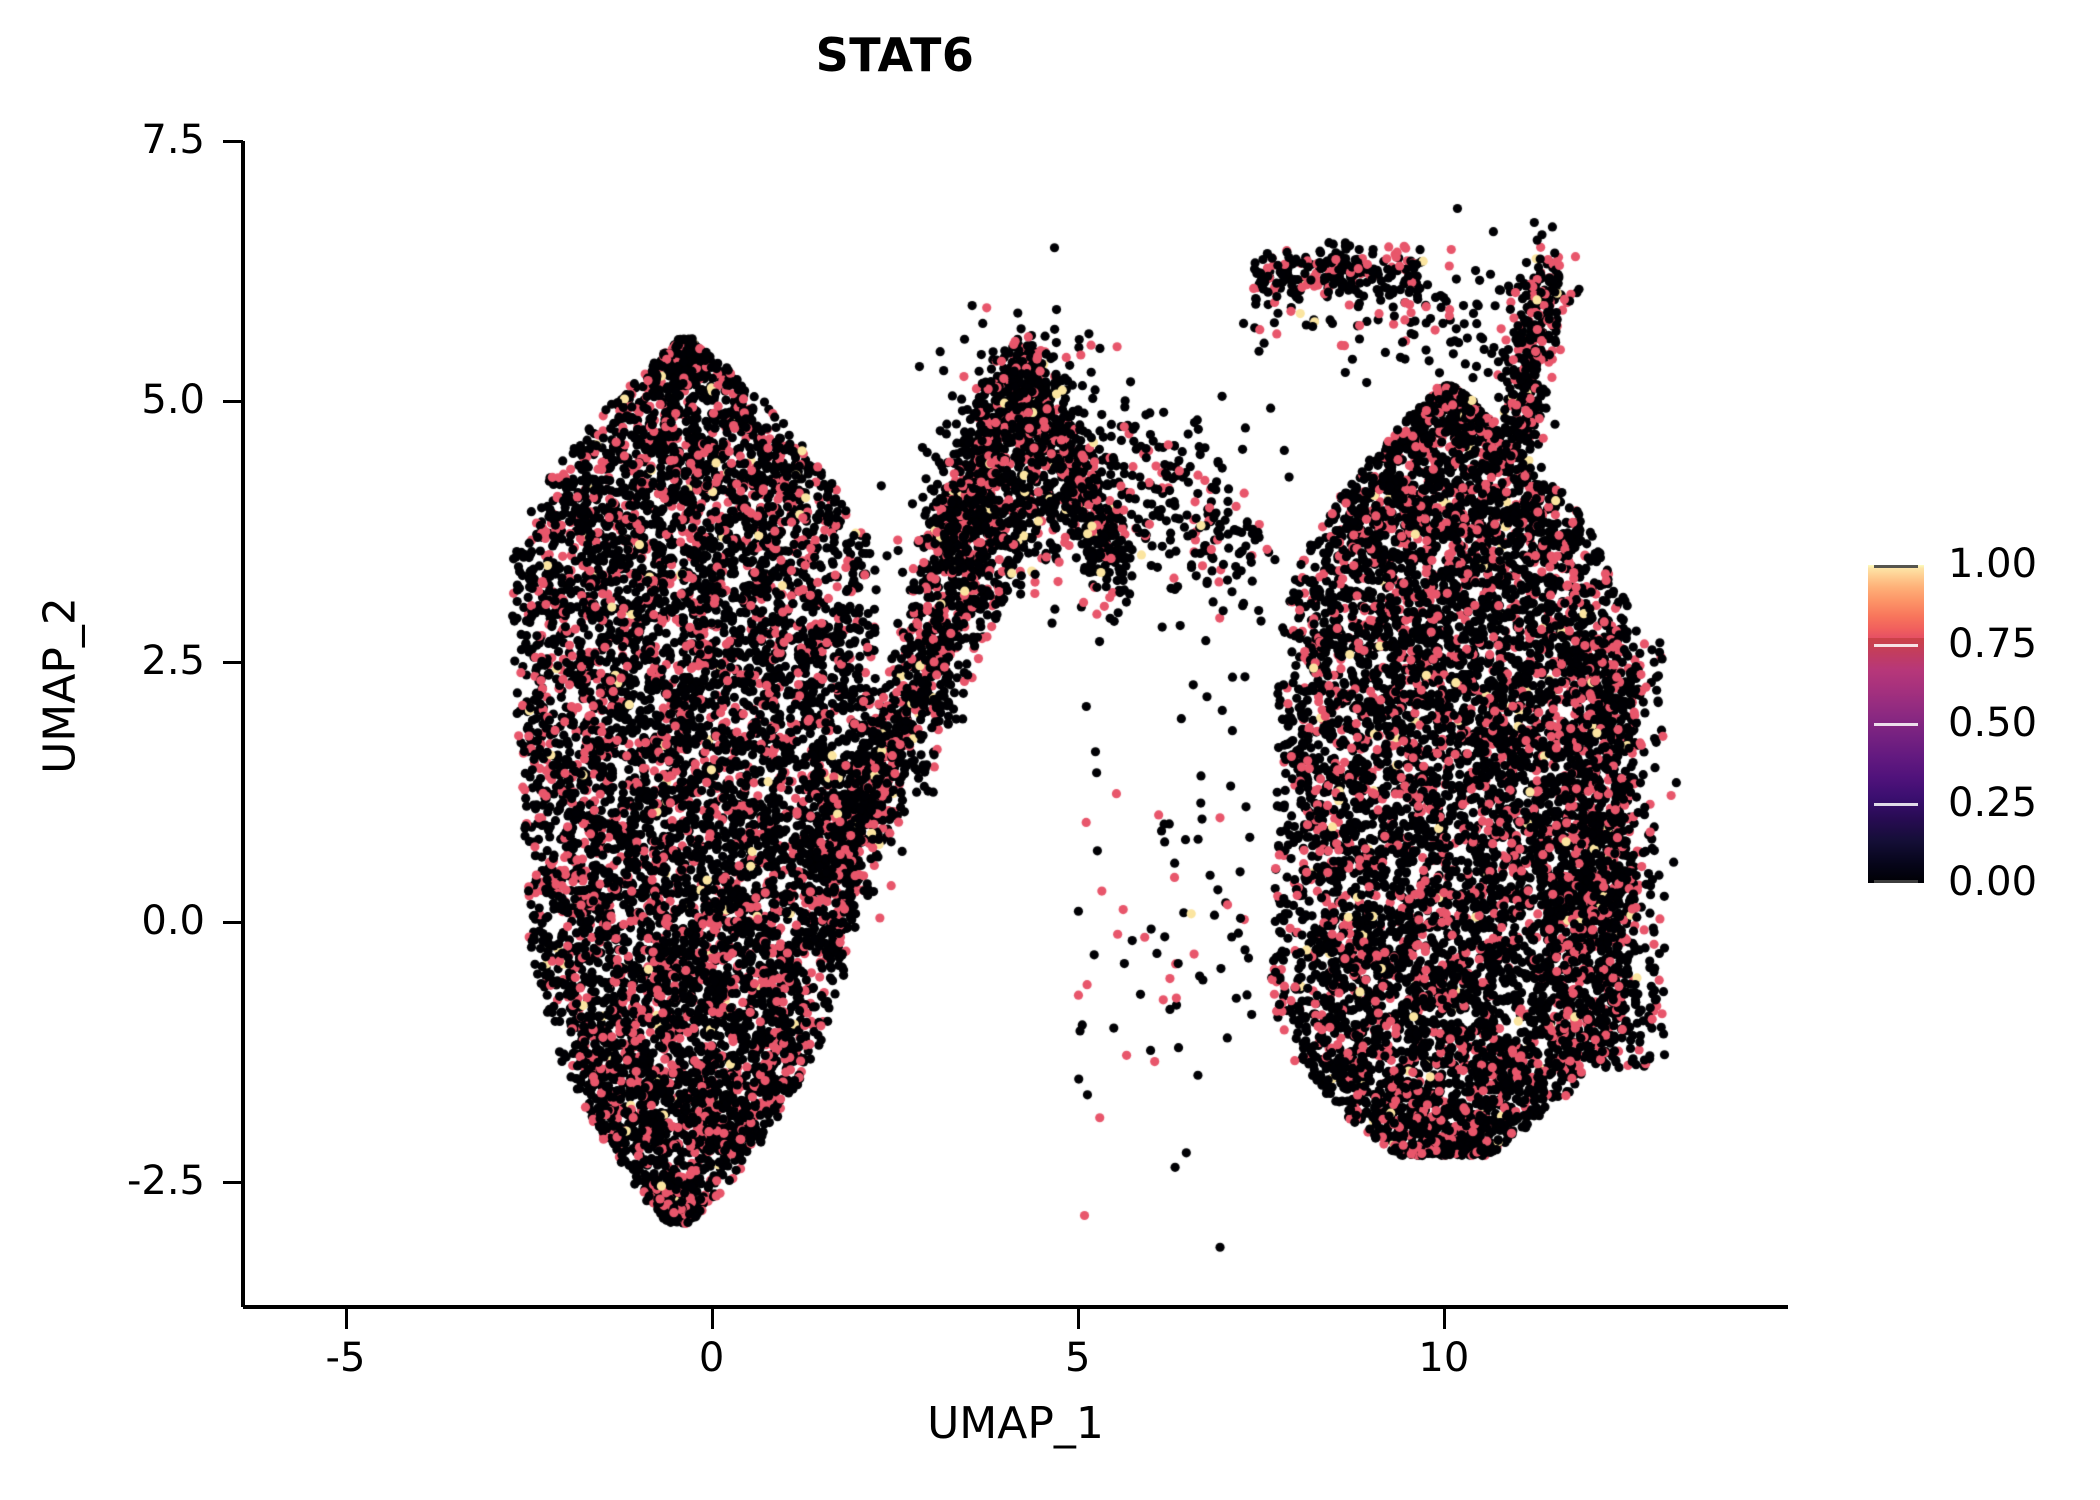  What do you see at coordinates (1993, 723) in the screenshot?
I see `colorbar-tick-label: 0.50` at bounding box center [1993, 723].